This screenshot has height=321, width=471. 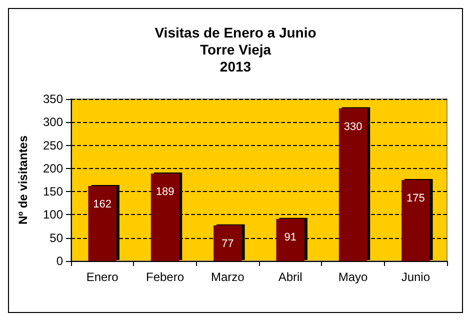 What do you see at coordinates (102, 204) in the screenshot?
I see `data-label: 162` at bounding box center [102, 204].